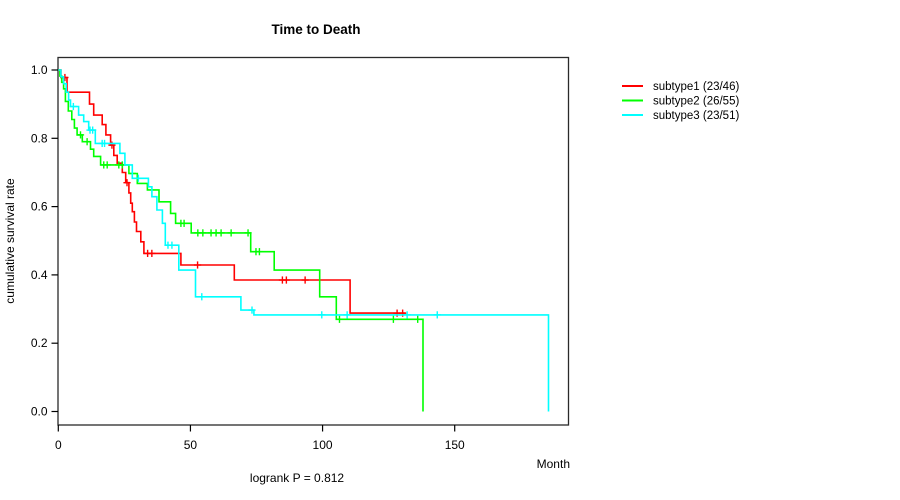 The height and width of the screenshot is (500, 900). I want to click on y-tick-label: 1.0, so click(39, 70).